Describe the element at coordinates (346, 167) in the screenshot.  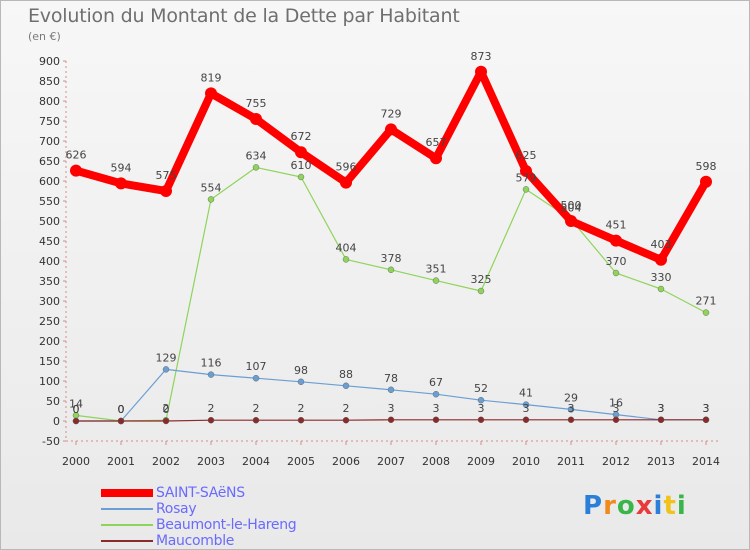
I see `data-label-saint-saens: 596` at that location.